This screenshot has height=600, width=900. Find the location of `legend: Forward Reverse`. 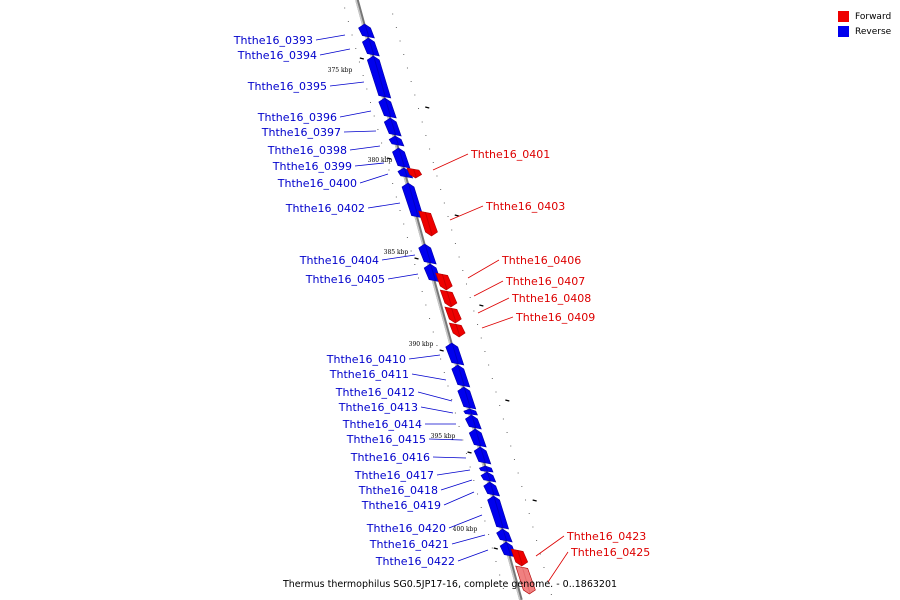

legend: Forward Reverse is located at coordinates (864, 24).